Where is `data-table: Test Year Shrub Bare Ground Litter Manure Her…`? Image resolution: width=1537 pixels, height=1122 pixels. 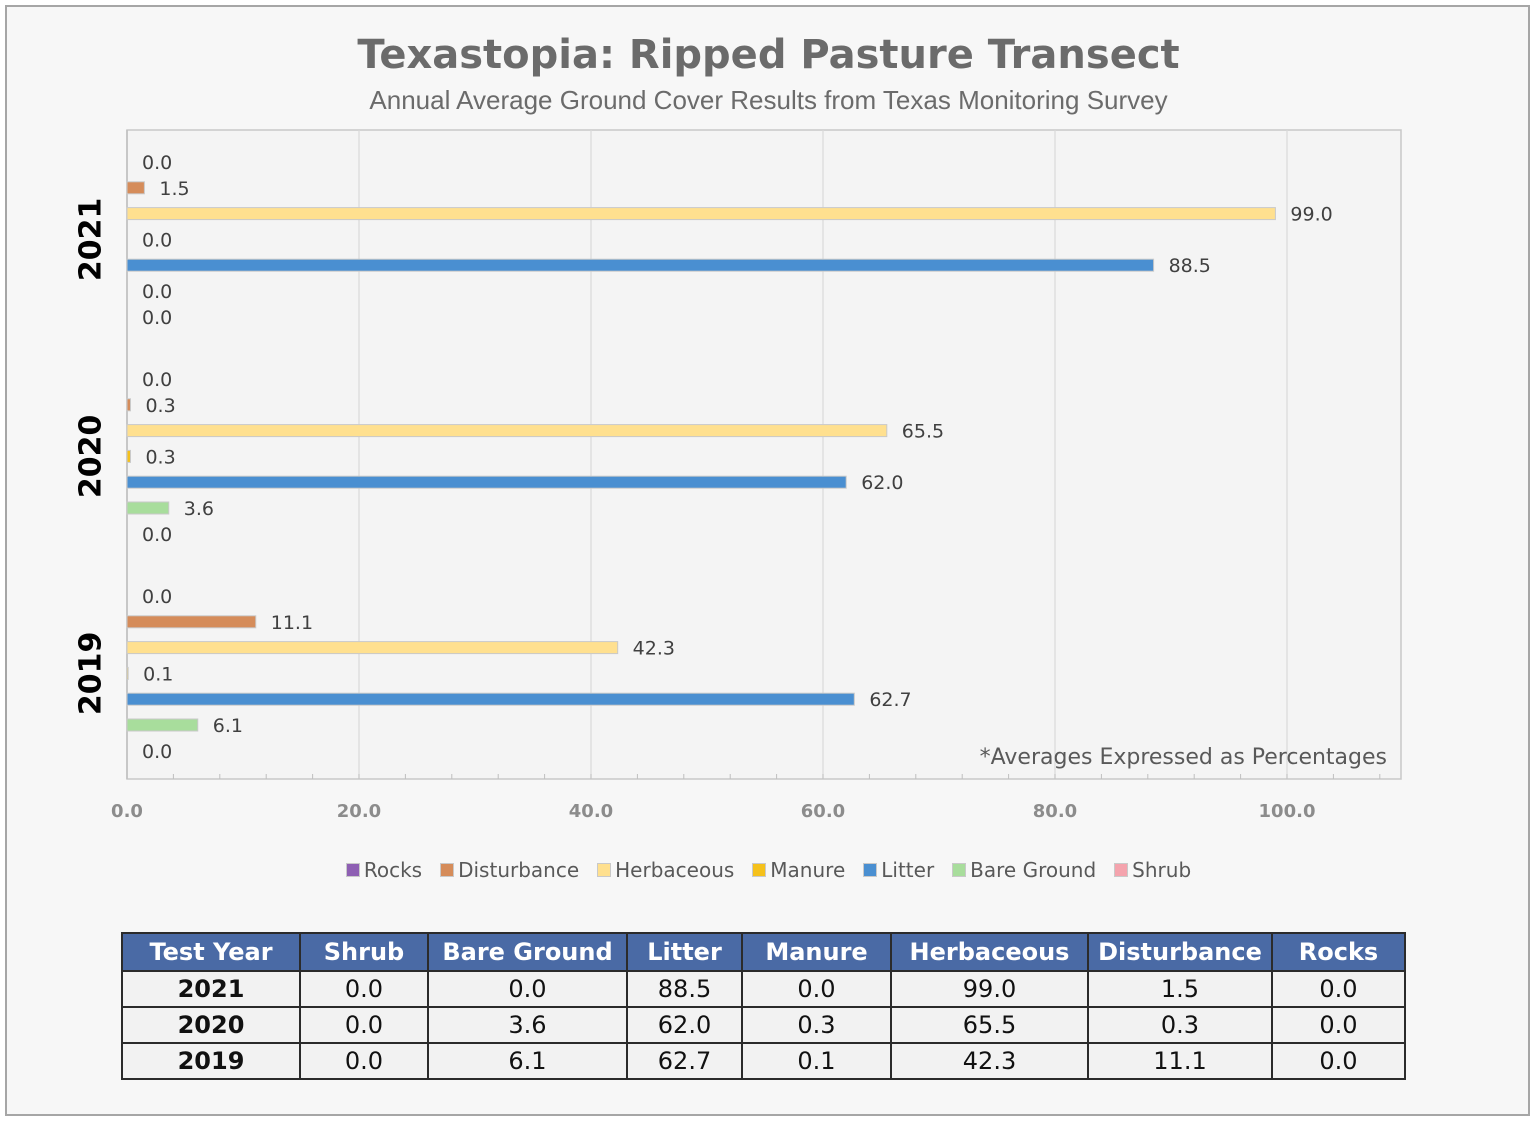 data-table: Test Year Shrub Bare Ground Litter Manure Her… is located at coordinates (763, 1006).